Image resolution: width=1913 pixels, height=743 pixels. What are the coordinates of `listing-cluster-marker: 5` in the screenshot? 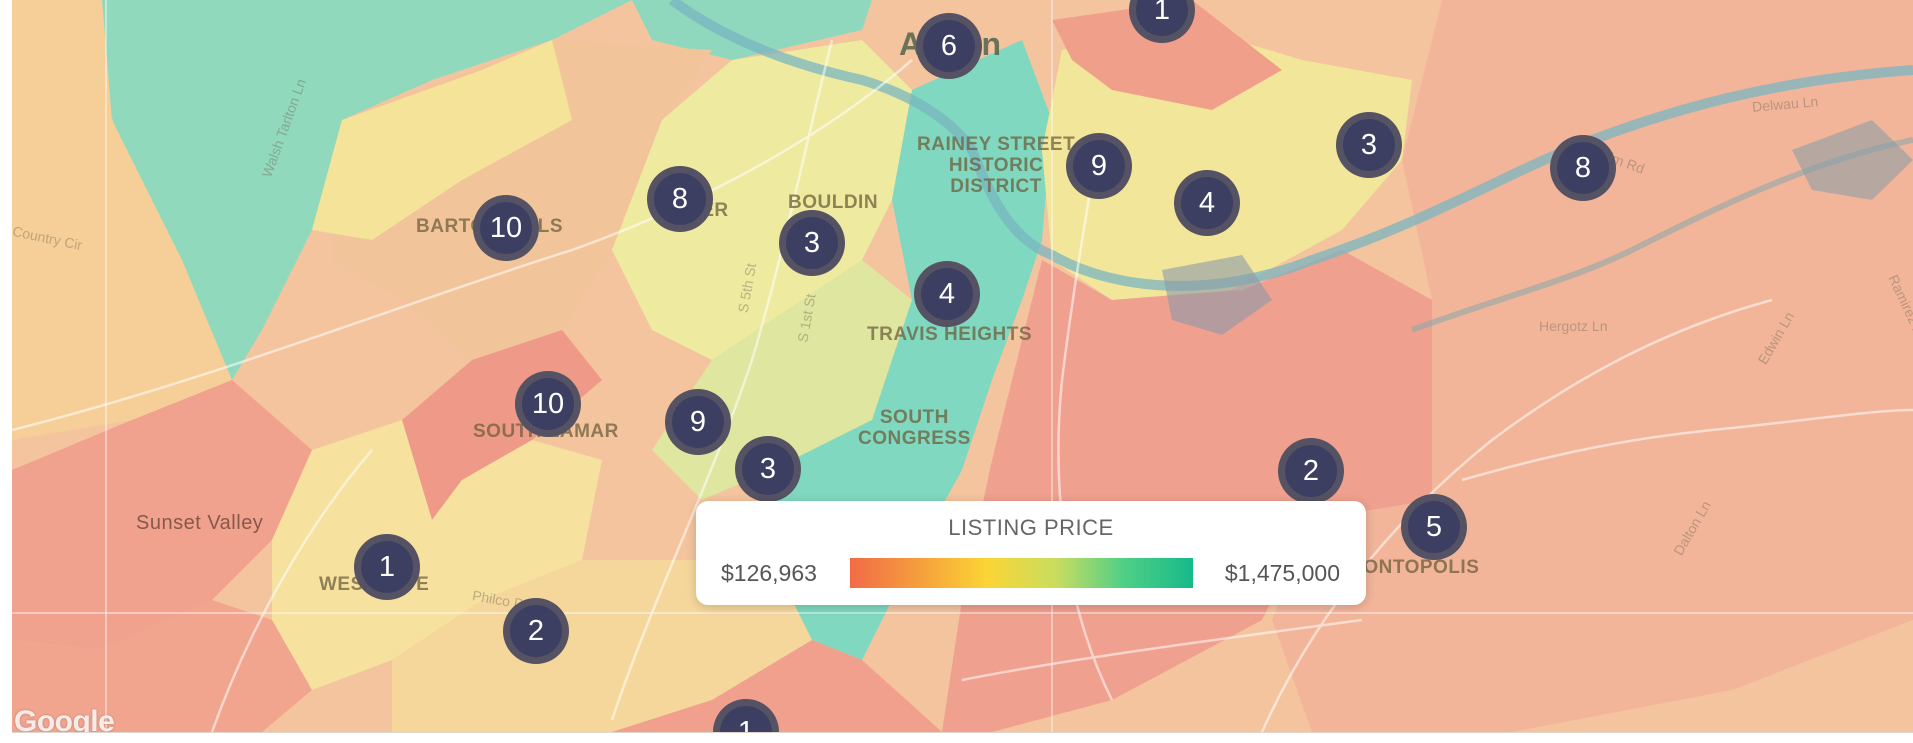 It's located at (1434, 527).